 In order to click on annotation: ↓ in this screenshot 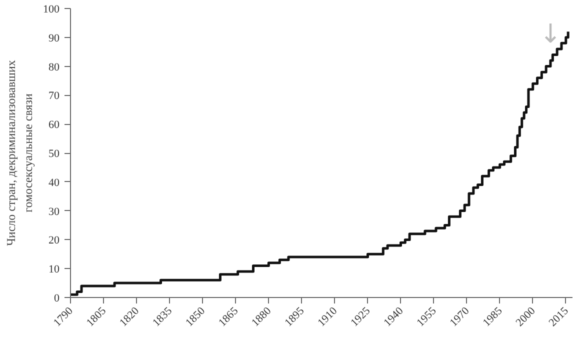, I will do `click(551, 35)`.